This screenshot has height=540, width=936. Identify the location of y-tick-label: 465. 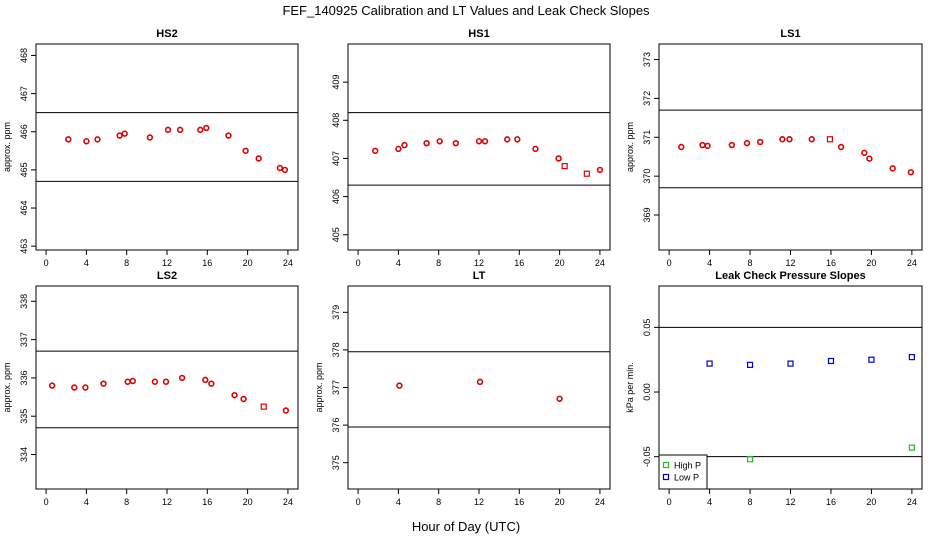
(24, 169).